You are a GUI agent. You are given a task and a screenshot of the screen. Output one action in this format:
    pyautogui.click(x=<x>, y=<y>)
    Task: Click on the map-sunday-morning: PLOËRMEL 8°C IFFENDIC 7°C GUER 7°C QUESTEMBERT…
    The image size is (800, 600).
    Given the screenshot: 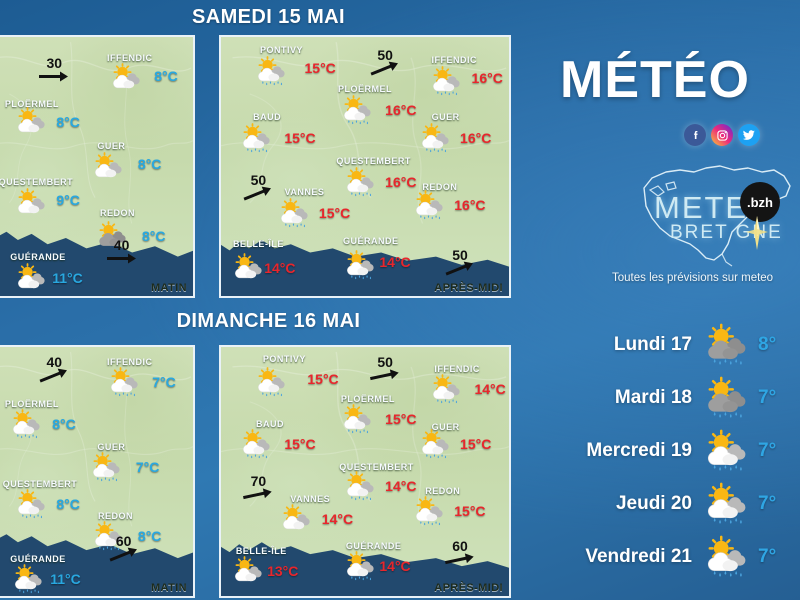 What is the action you would take?
    pyautogui.click(x=97, y=471)
    